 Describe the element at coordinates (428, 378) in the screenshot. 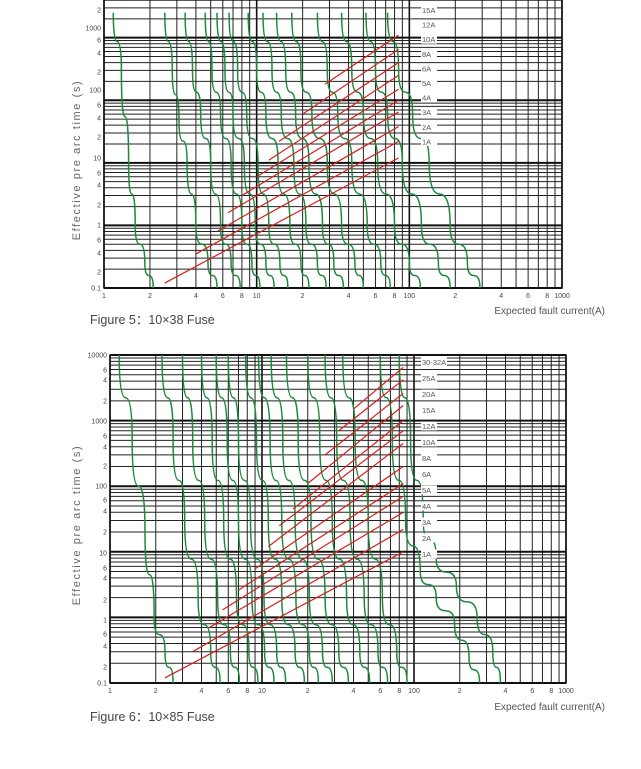

I see `rating-label-25A: 25A` at that location.